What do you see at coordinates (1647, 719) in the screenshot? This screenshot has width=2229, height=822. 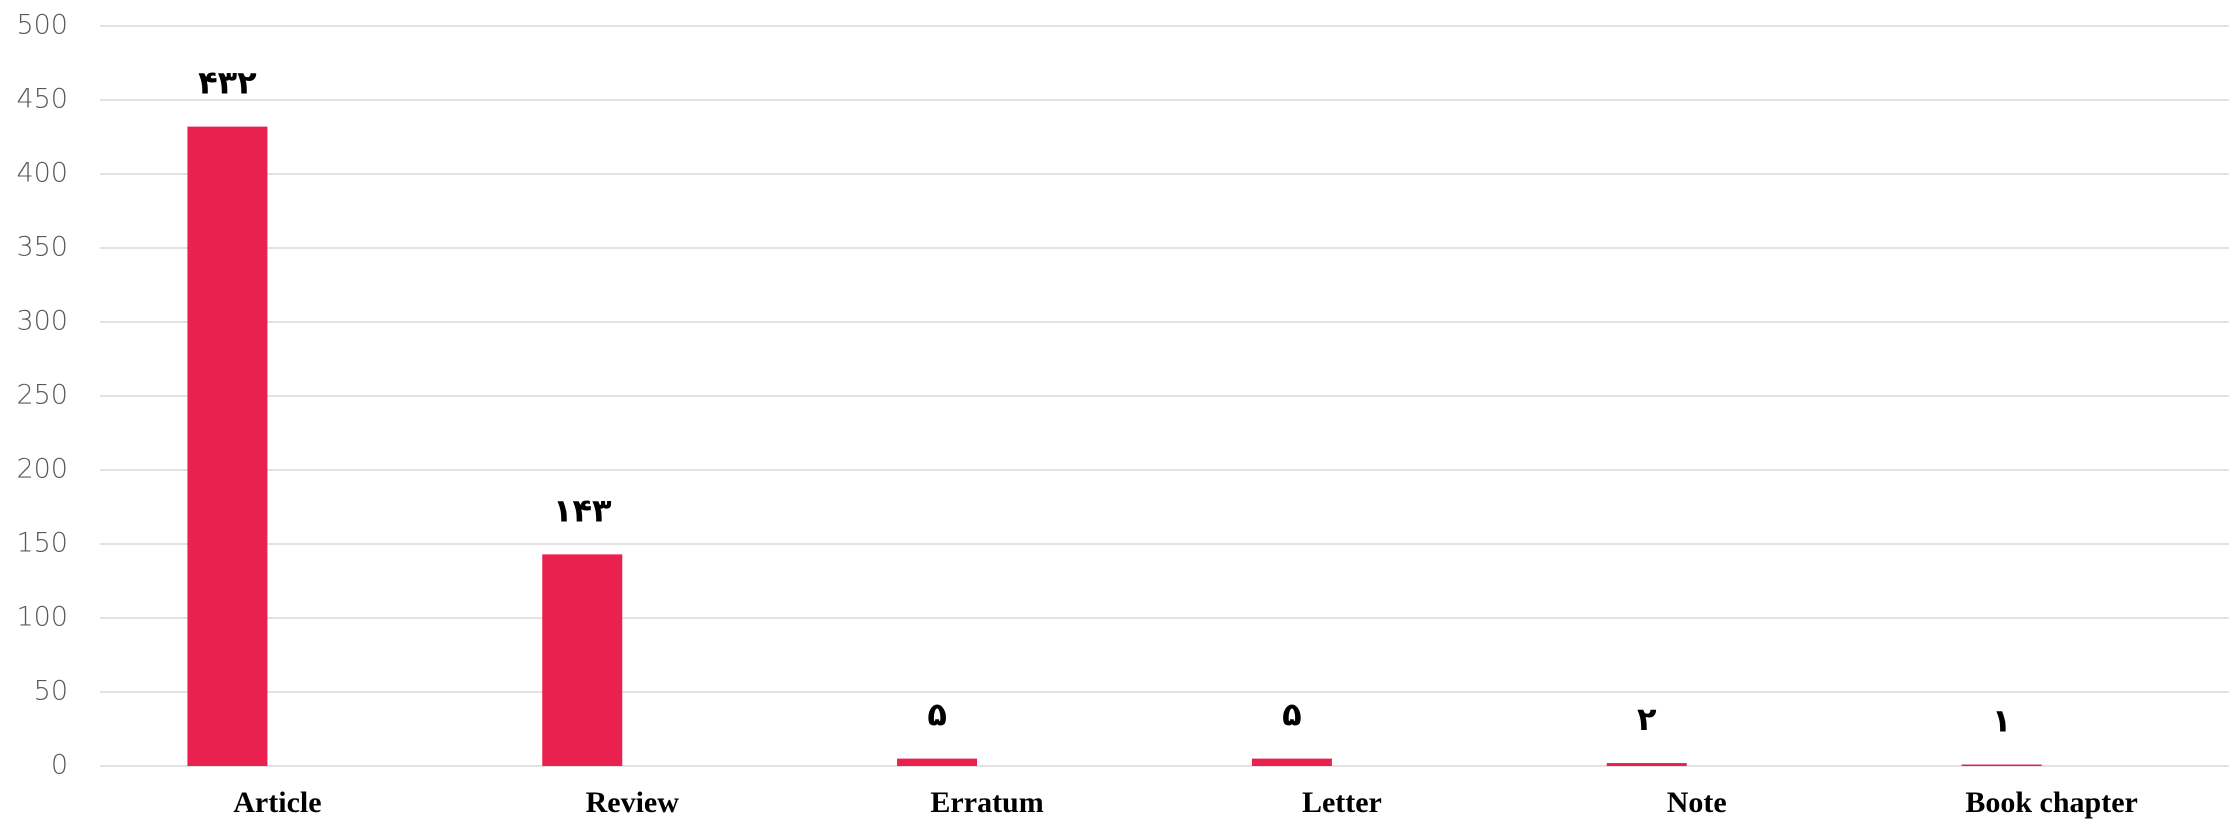 I see `data-label: ۲` at bounding box center [1647, 719].